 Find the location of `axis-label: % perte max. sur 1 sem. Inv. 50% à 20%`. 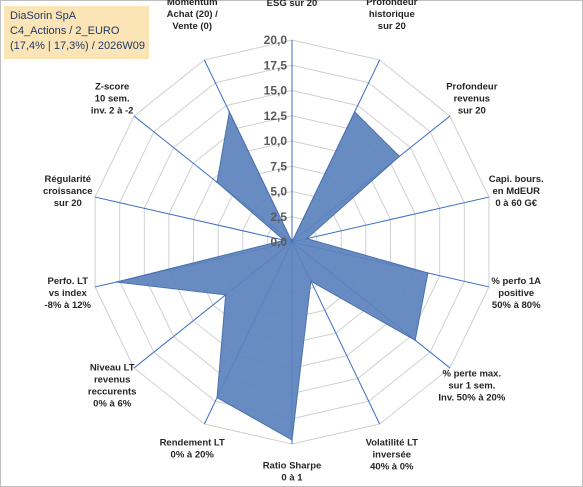

axis-label: % perte max. sur 1 sem. Inv. 50% à 20% is located at coordinates (471, 385).